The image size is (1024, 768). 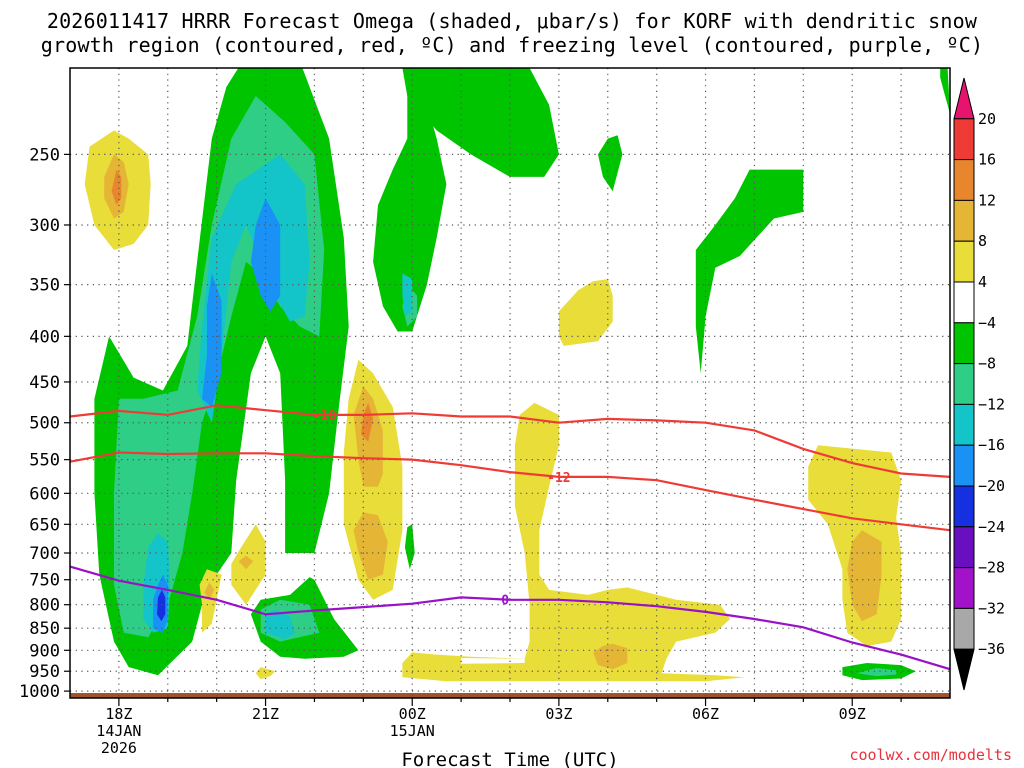 I want to click on colorbar-label-8: −16, so click(x=991, y=445).